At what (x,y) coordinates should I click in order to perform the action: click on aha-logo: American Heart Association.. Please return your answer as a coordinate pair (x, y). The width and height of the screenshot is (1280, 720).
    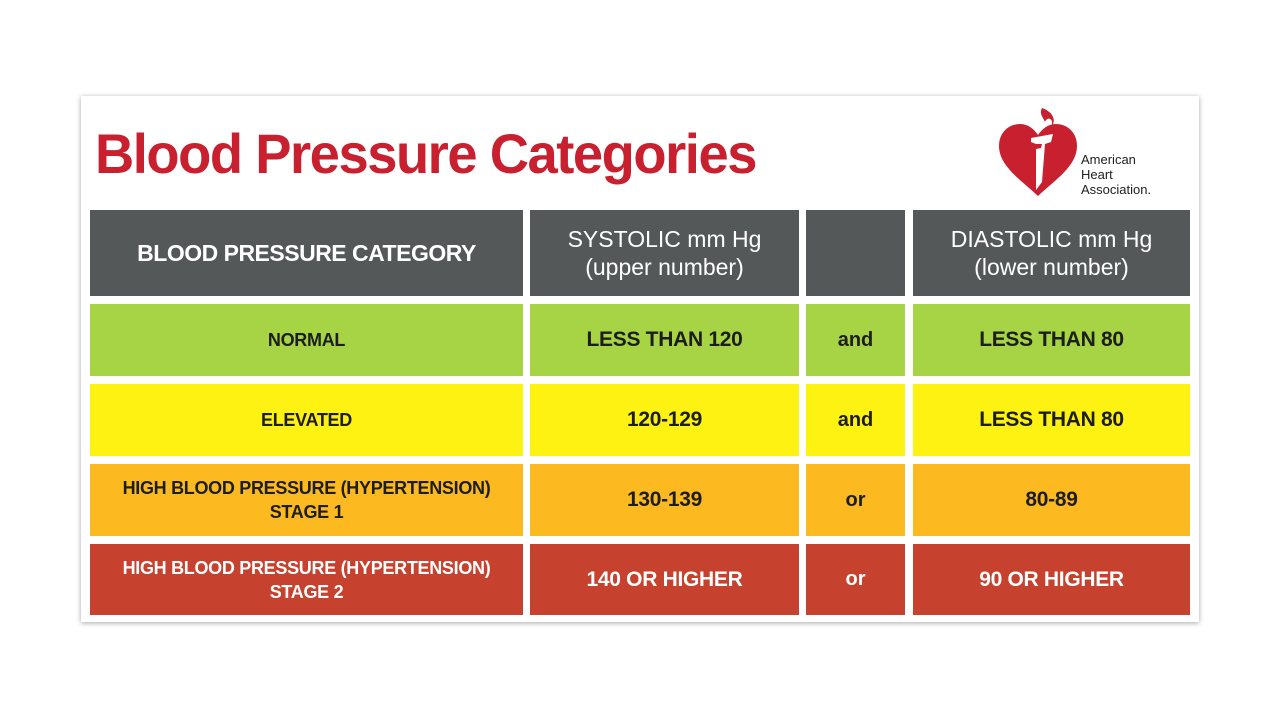
    Looking at the image, I should click on (1090, 152).